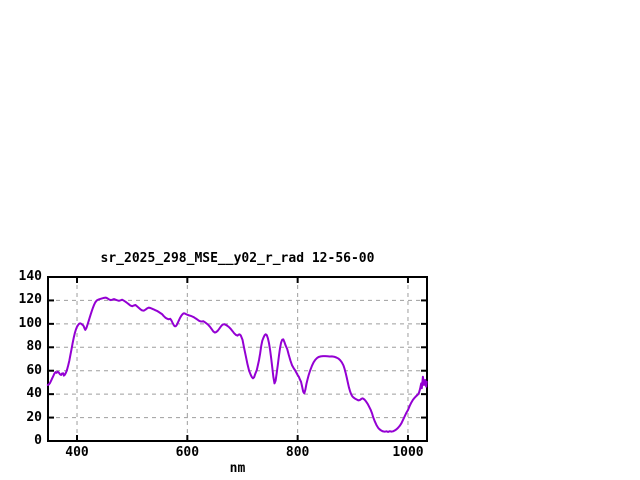 This screenshot has height=480, width=640. What do you see at coordinates (34, 347) in the screenshot?
I see `y-tick-label: 80` at bounding box center [34, 347].